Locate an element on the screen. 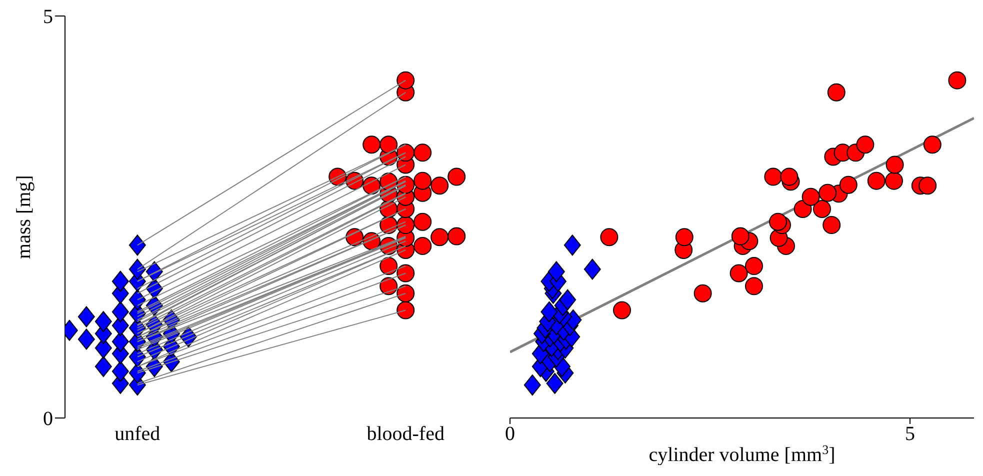  x-tick-label: 0 is located at coordinates (510, 434).